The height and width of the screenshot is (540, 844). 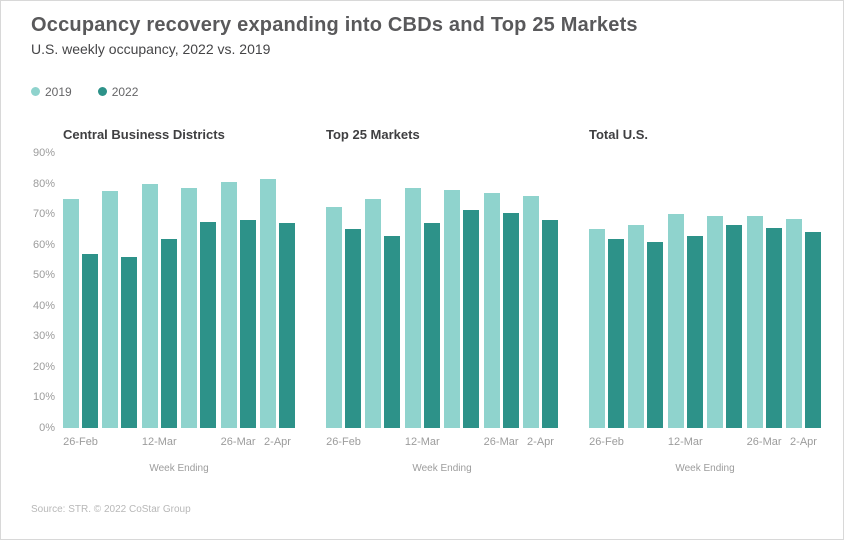 What do you see at coordinates (43, 397) in the screenshot?
I see `y-axis-tick: 10%` at bounding box center [43, 397].